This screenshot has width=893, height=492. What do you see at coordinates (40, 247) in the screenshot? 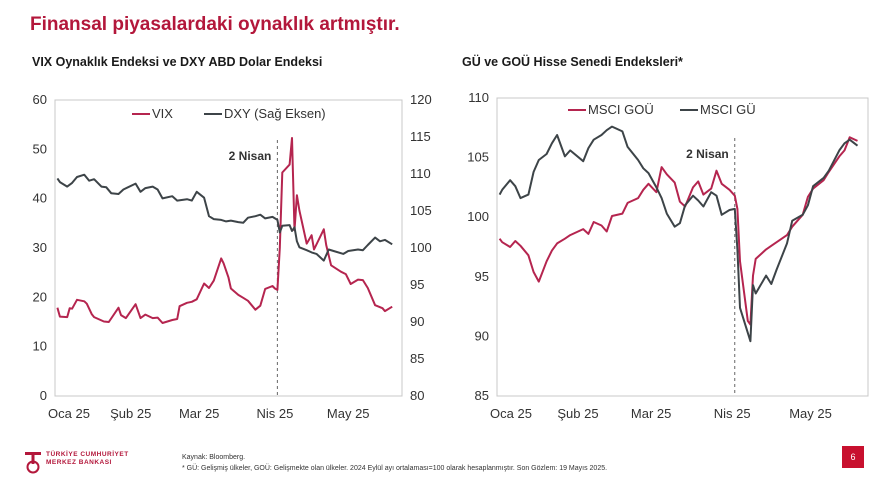
I see `y-tick-label: 30` at bounding box center [40, 247].